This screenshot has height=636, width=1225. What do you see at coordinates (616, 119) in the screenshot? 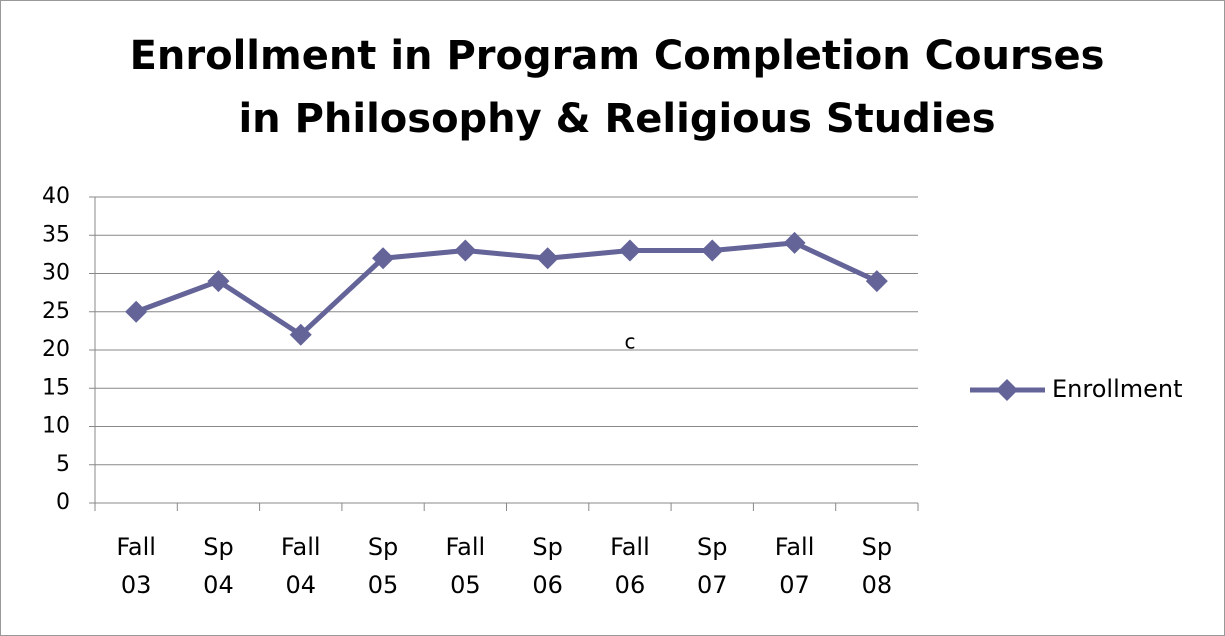
I see `chart-title: in Philosophy & Religious Studies` at bounding box center [616, 119].